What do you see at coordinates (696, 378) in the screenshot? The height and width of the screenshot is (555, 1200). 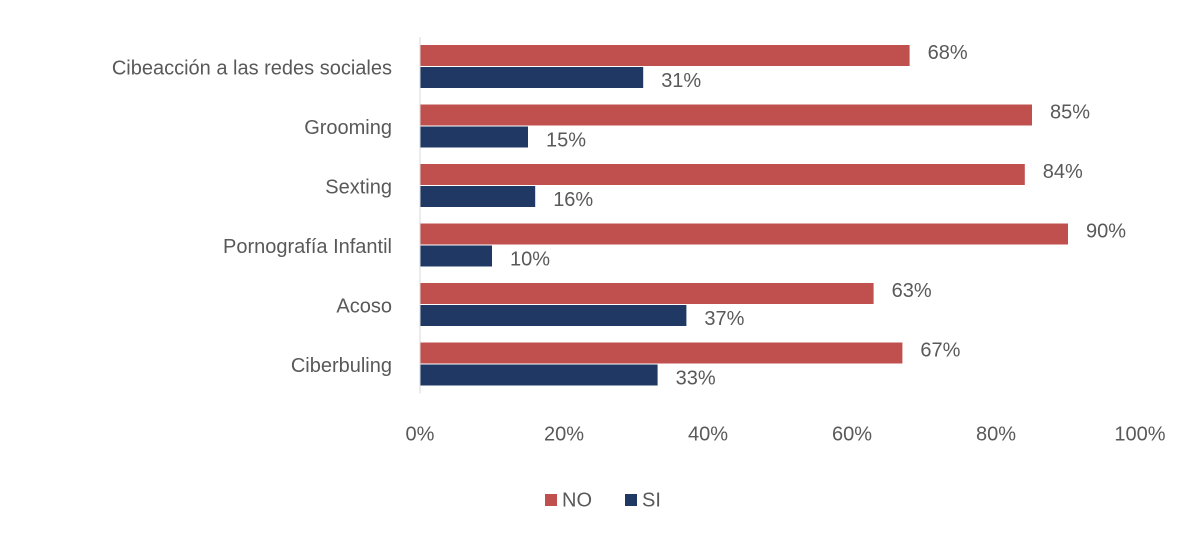 I see `data-label-si: 33%` at bounding box center [696, 378].